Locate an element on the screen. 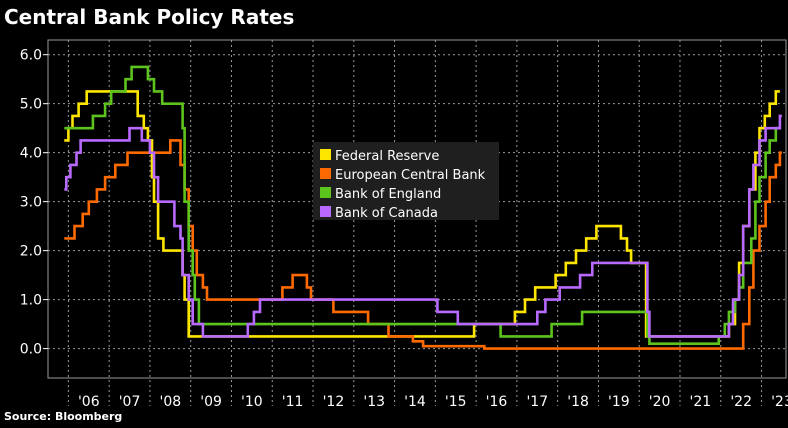 Image resolution: width=788 pixels, height=428 pixels. legend-label: Bank of Canada is located at coordinates (386, 213).